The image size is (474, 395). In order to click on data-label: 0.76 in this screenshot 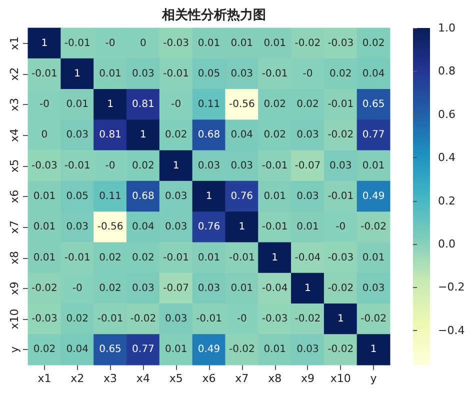, I will do `click(242, 196)`.